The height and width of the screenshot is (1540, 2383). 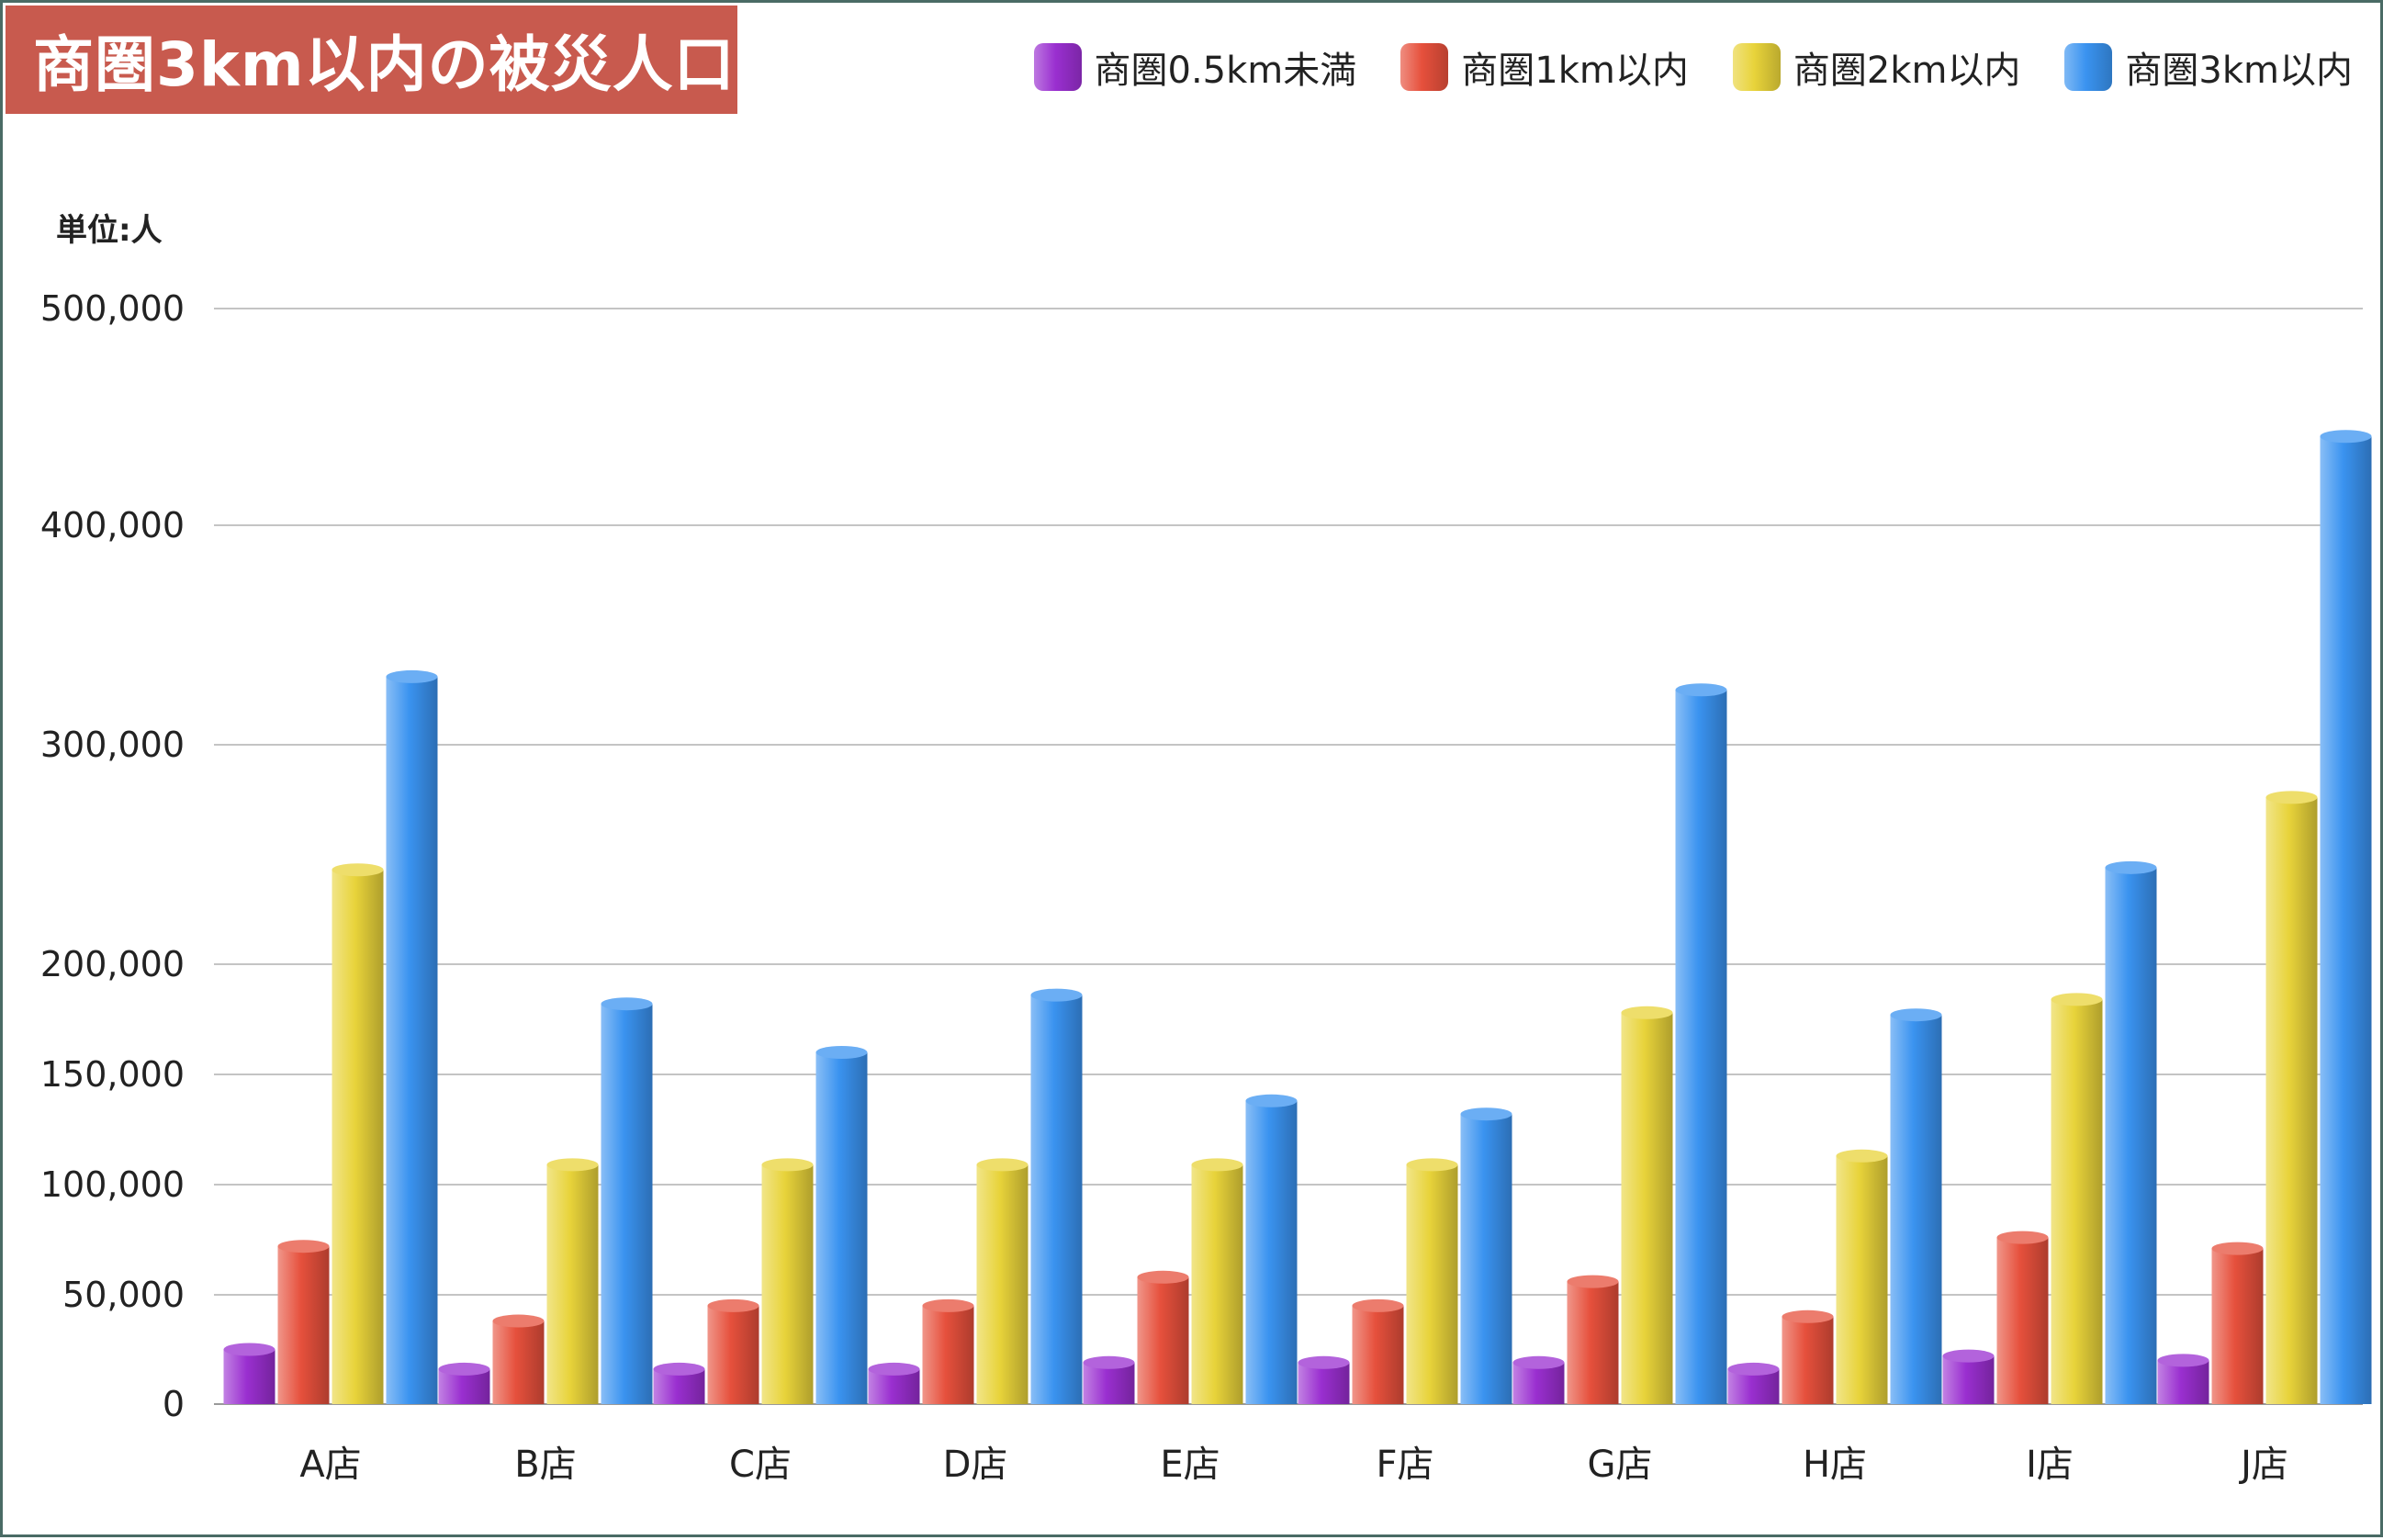 I want to click on y-tick-label: 400,000, so click(x=112, y=525).